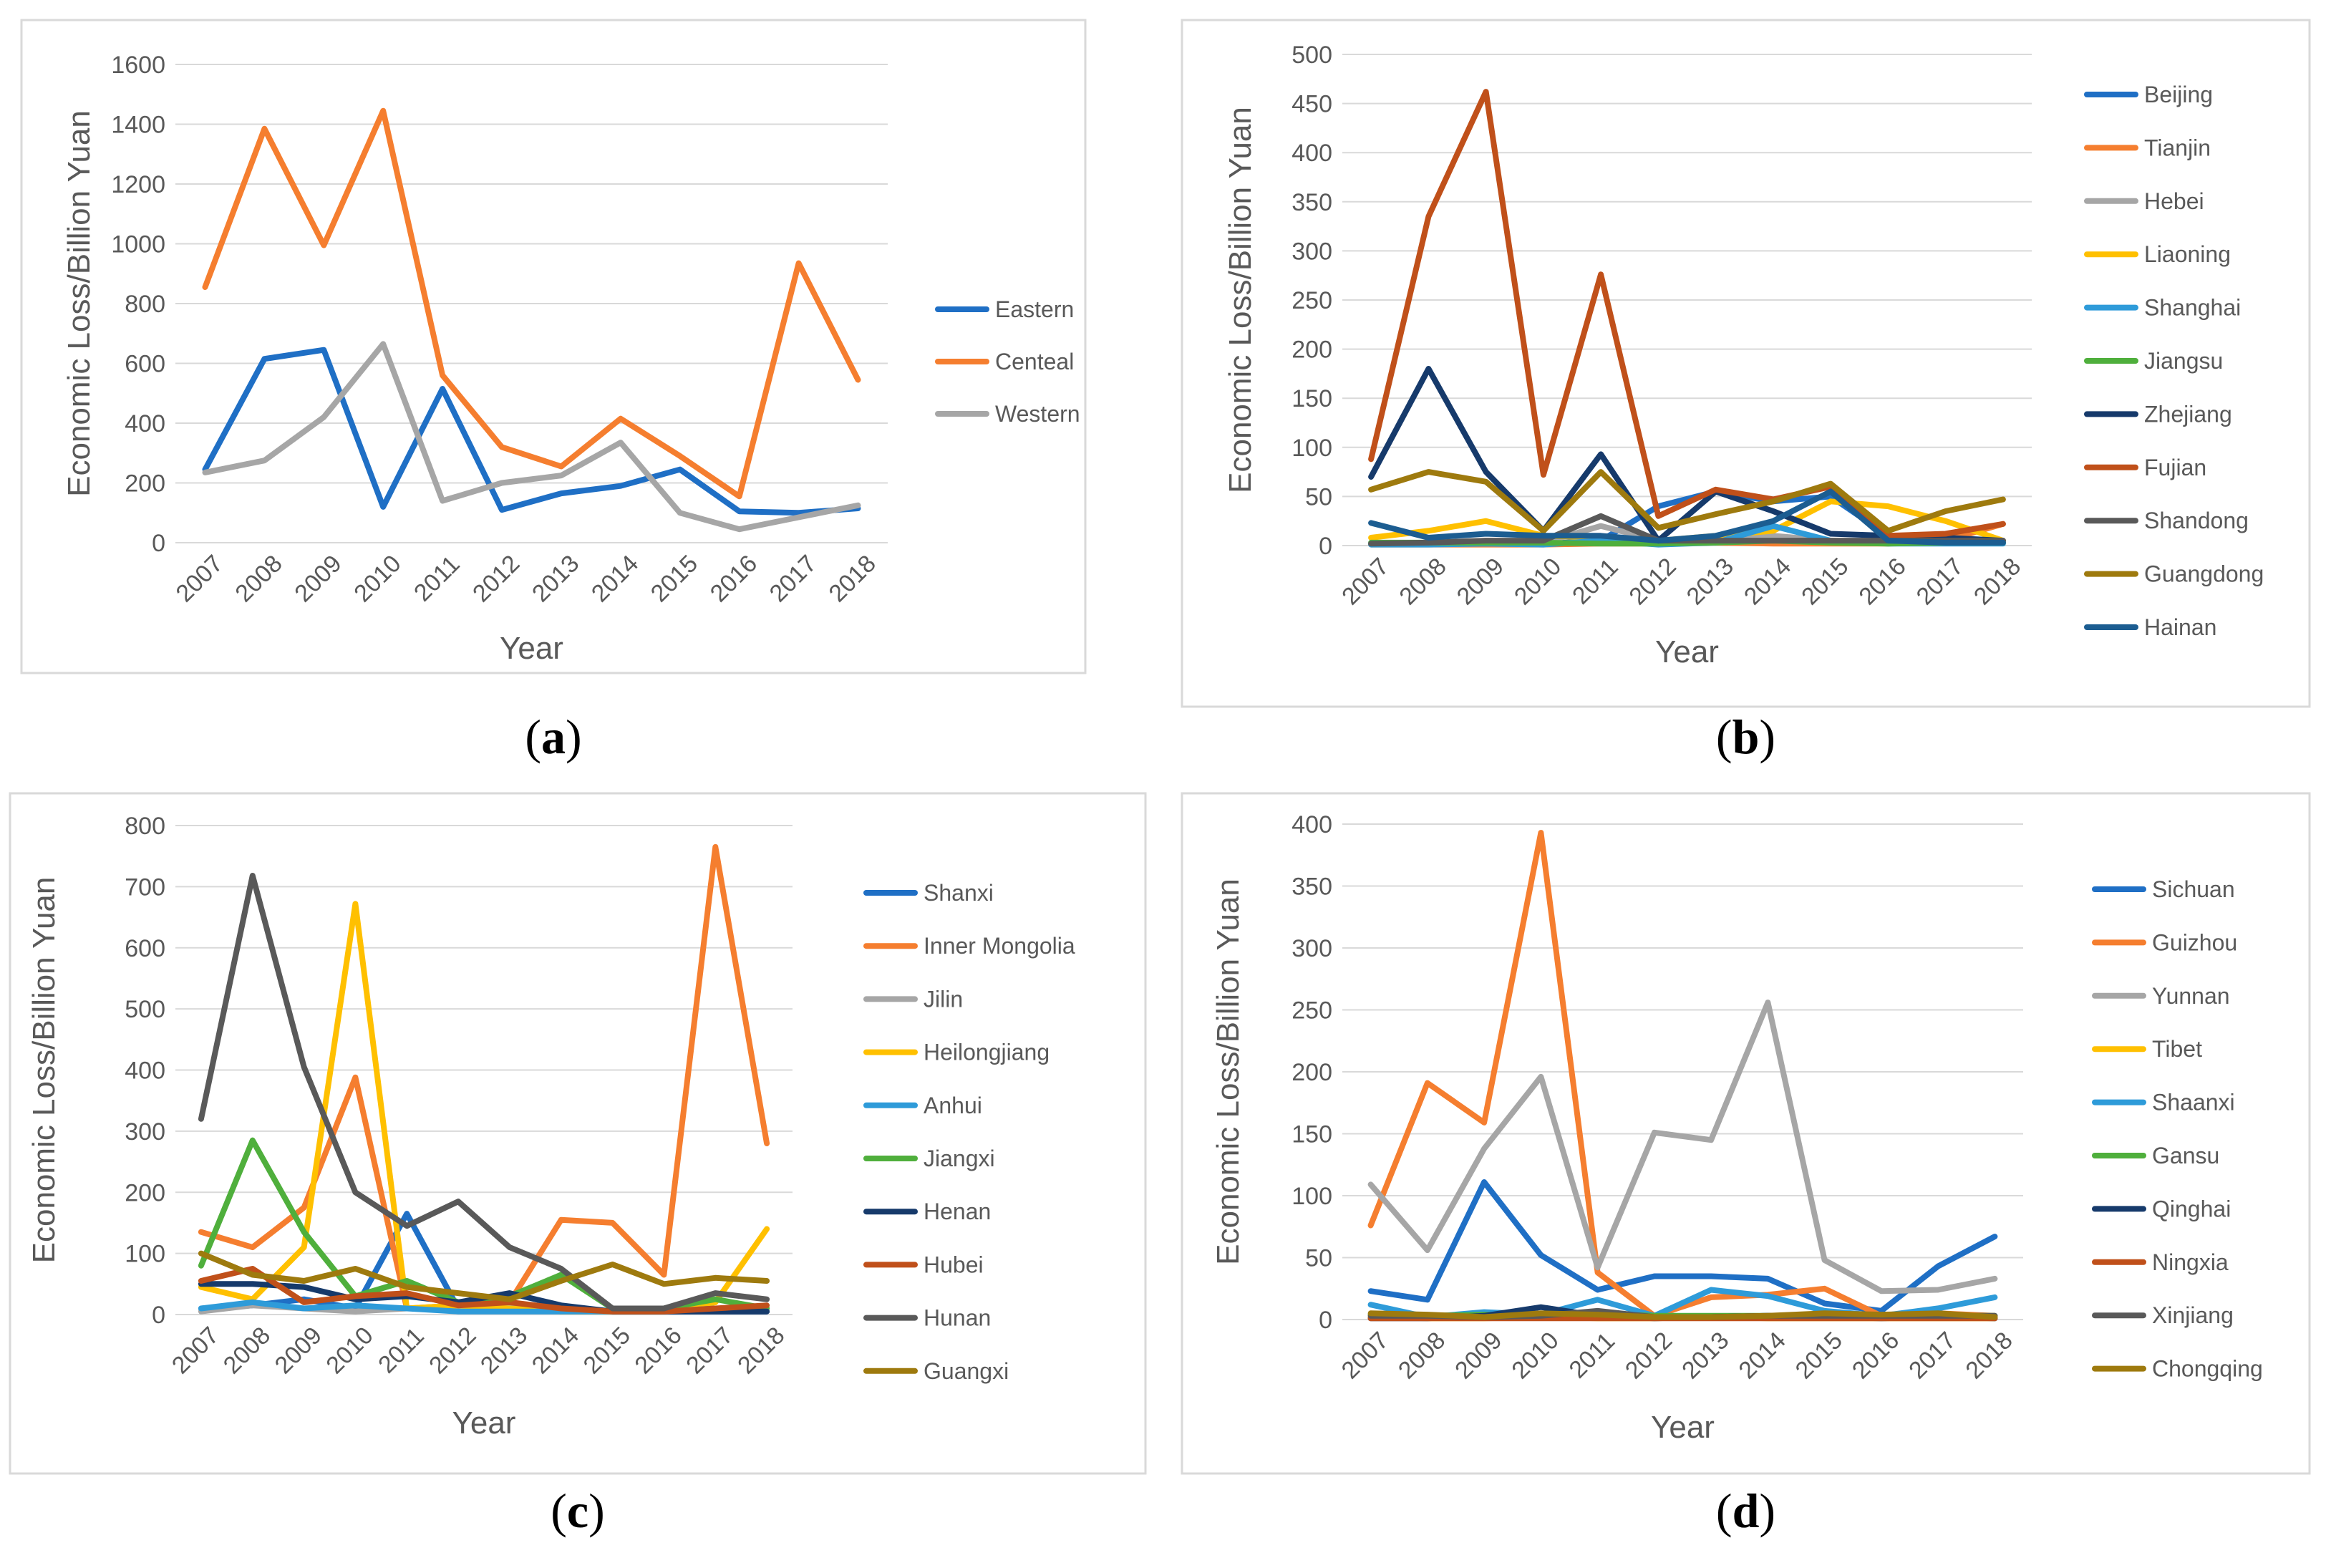 This screenshot has height=1568, width=2331. Describe the element at coordinates (1312, 398) in the screenshot. I see `y-tick-label: 150` at that location.